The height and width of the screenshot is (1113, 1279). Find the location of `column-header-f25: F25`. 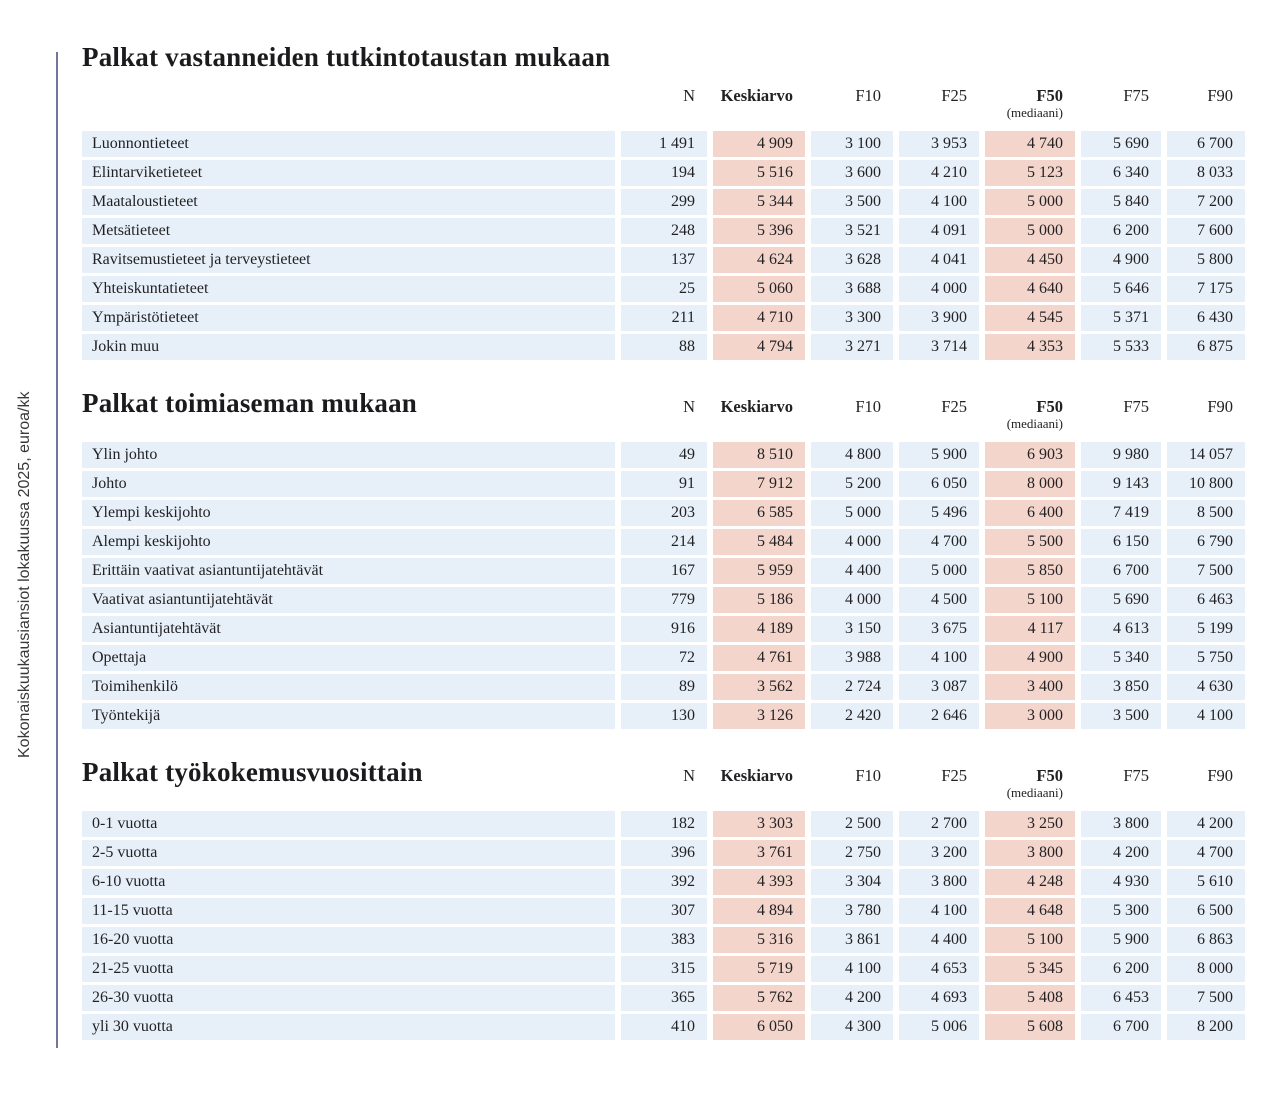

column-header-f25: F25 is located at coordinates (954, 775).